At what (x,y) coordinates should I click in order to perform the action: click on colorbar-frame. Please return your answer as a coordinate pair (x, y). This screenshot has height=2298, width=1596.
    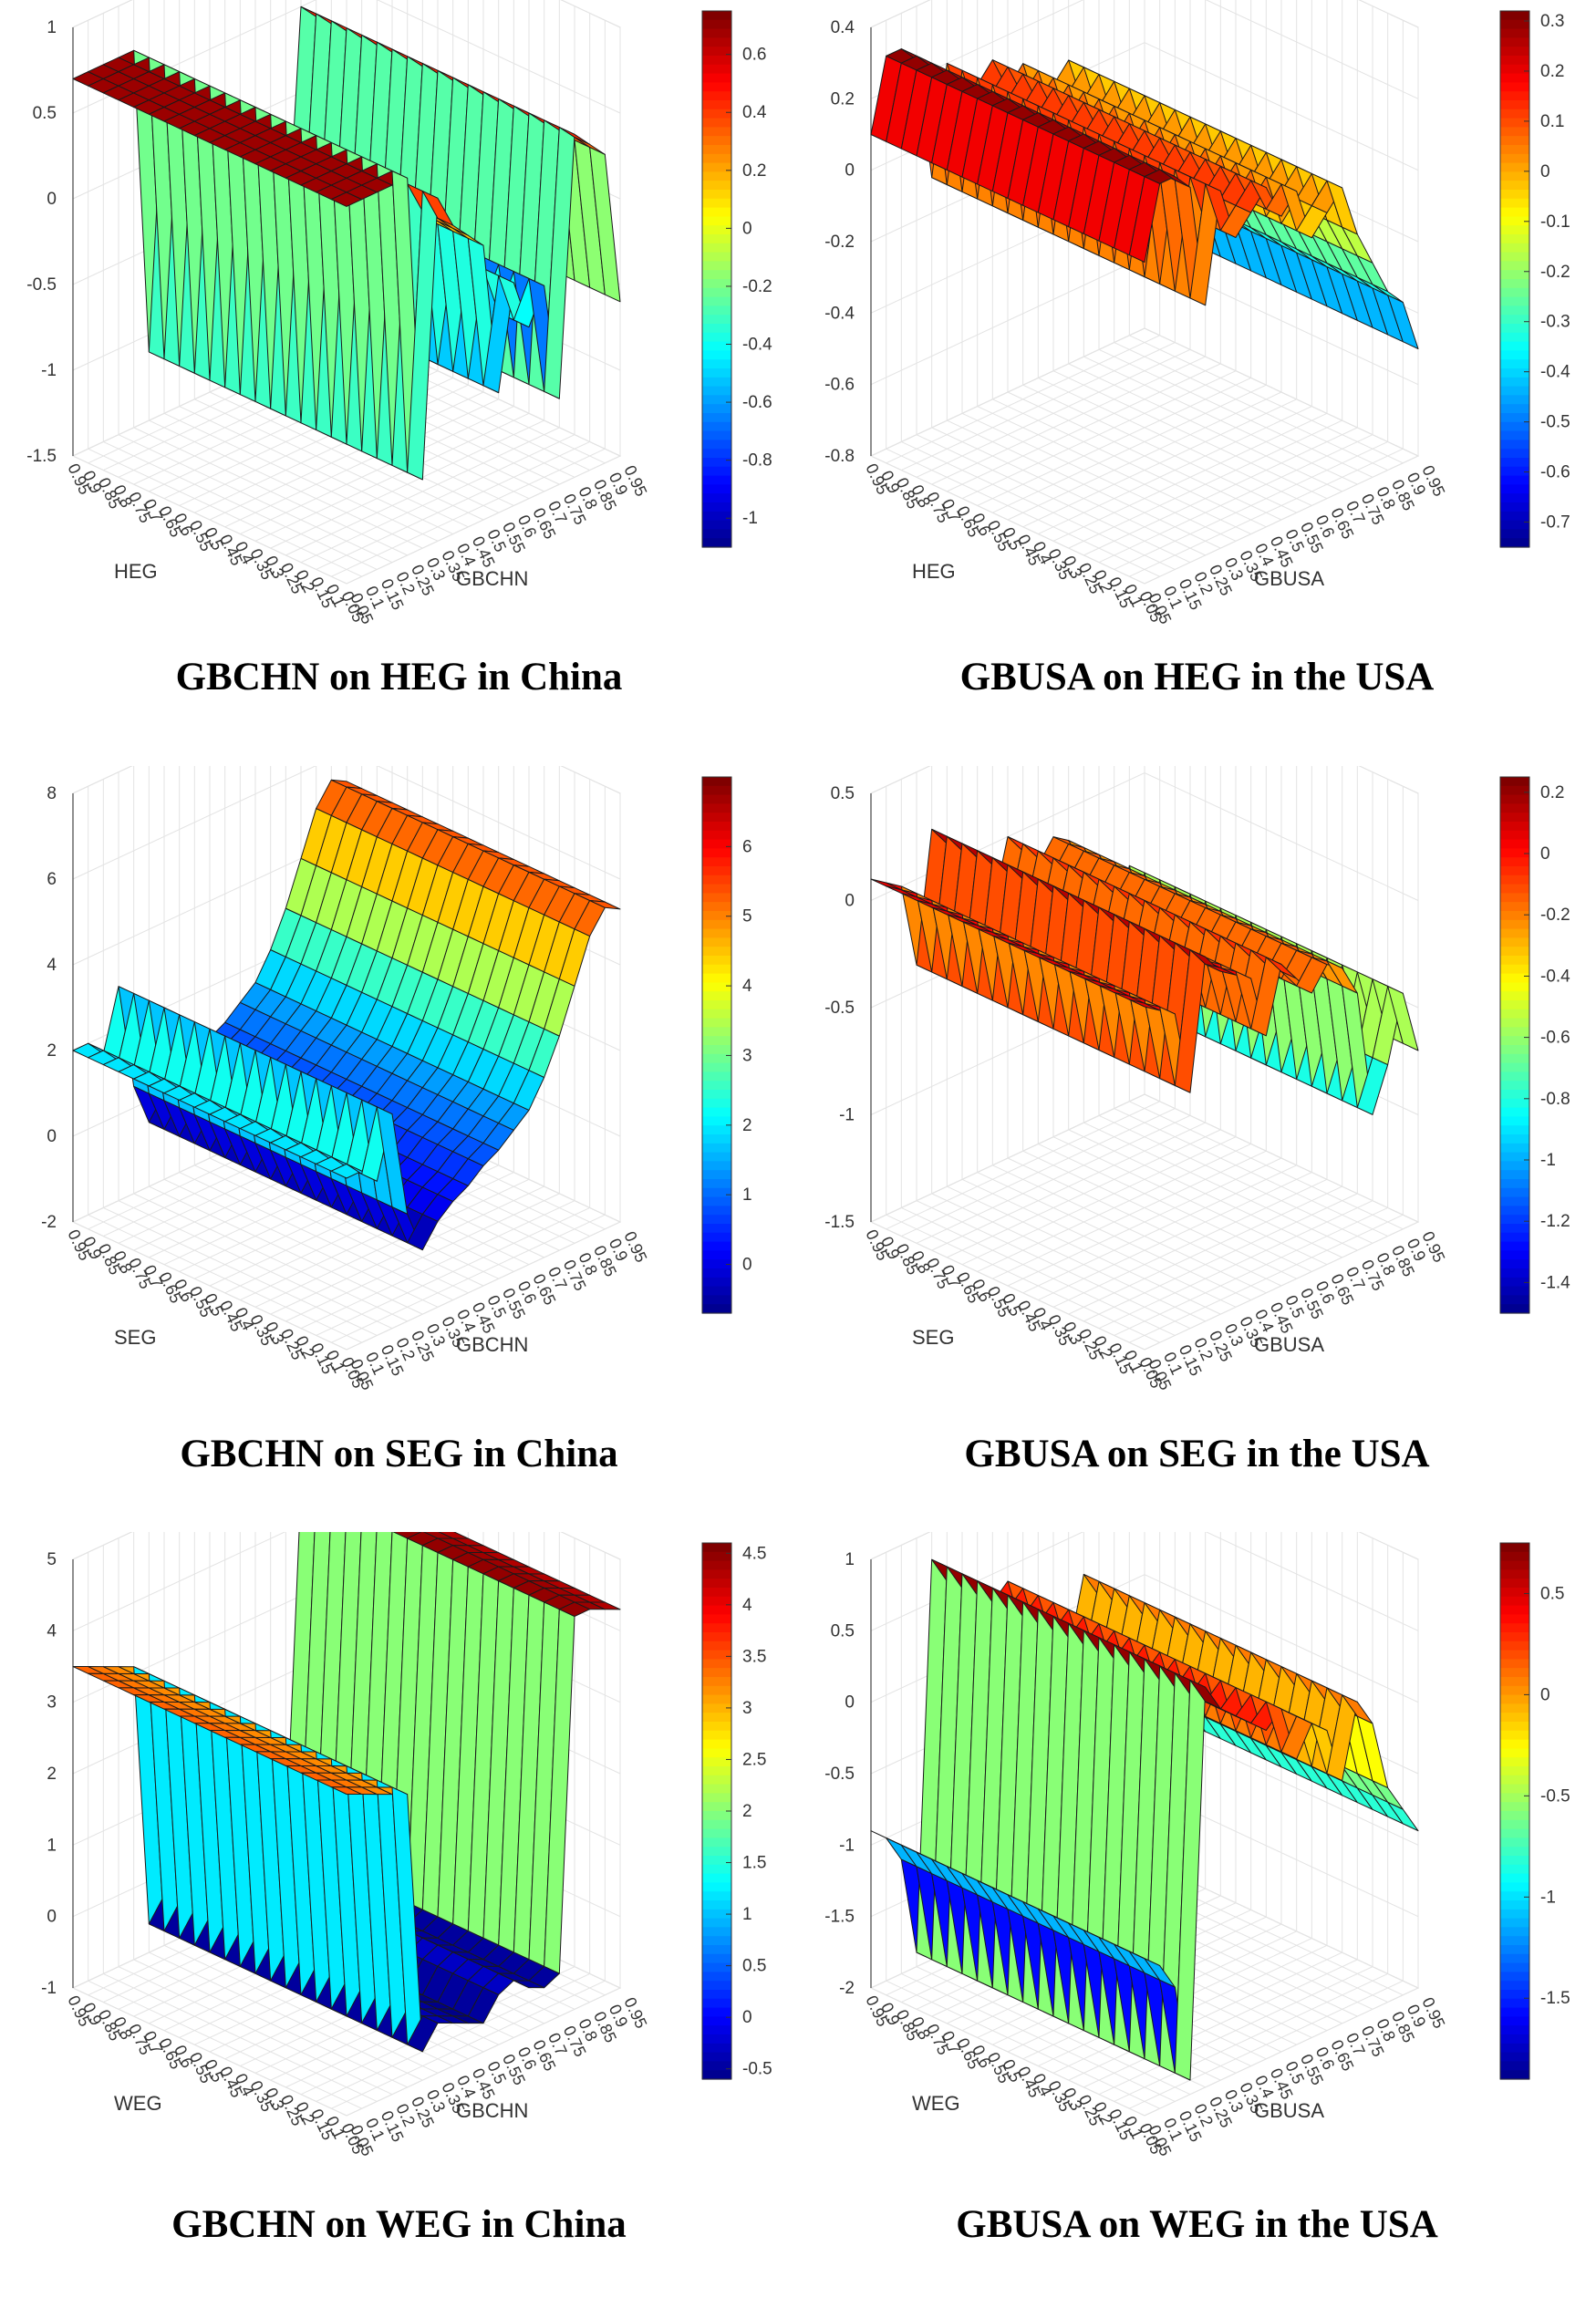
    Looking at the image, I should click on (1515, 1811).